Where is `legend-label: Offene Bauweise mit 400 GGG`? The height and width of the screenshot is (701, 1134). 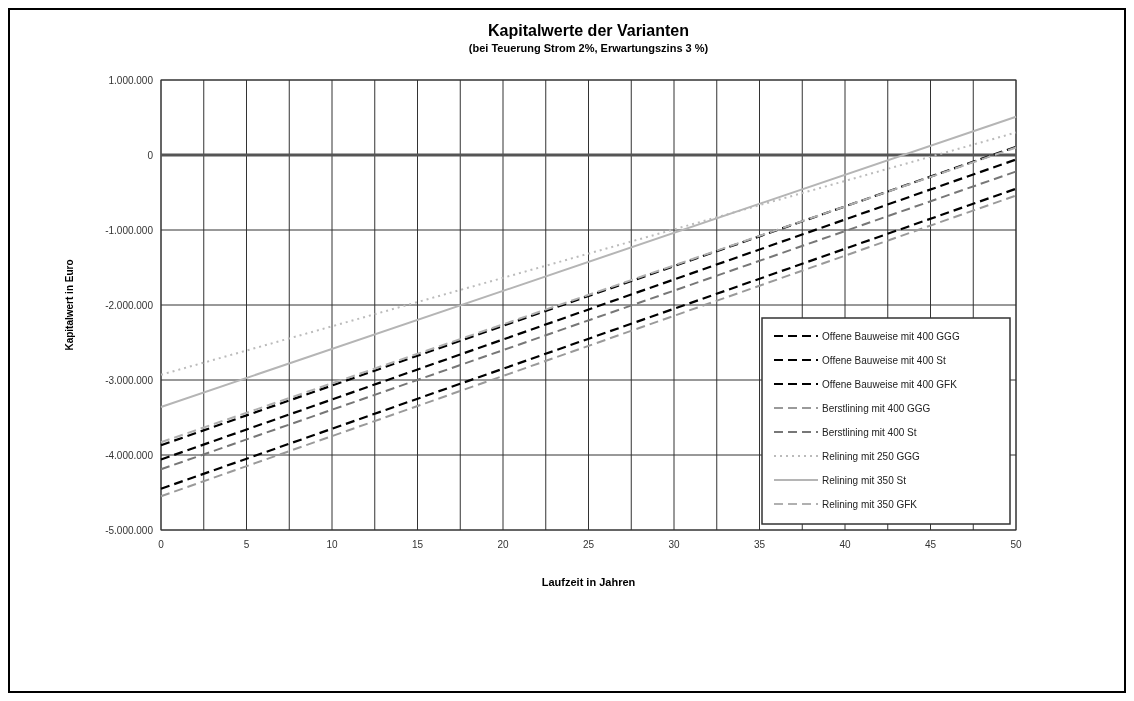
legend-label: Offene Bauweise mit 400 GGG is located at coordinates (891, 336).